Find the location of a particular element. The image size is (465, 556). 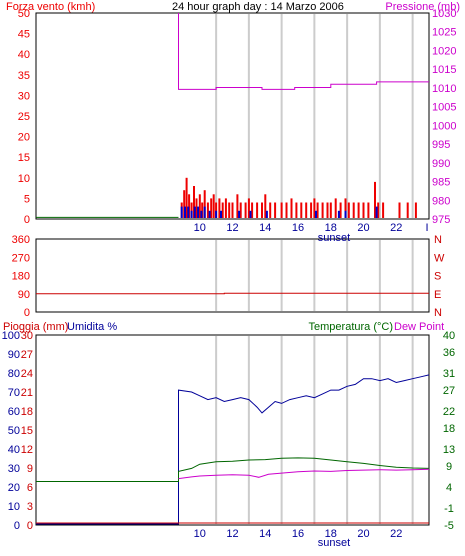

compass-tick-label: E is located at coordinates (437, 295).